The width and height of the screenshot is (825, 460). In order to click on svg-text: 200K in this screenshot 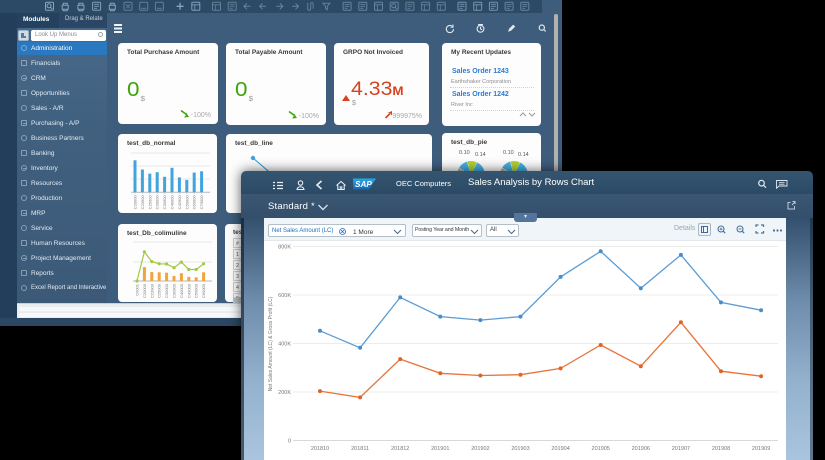, I will do `click(284, 393)`.